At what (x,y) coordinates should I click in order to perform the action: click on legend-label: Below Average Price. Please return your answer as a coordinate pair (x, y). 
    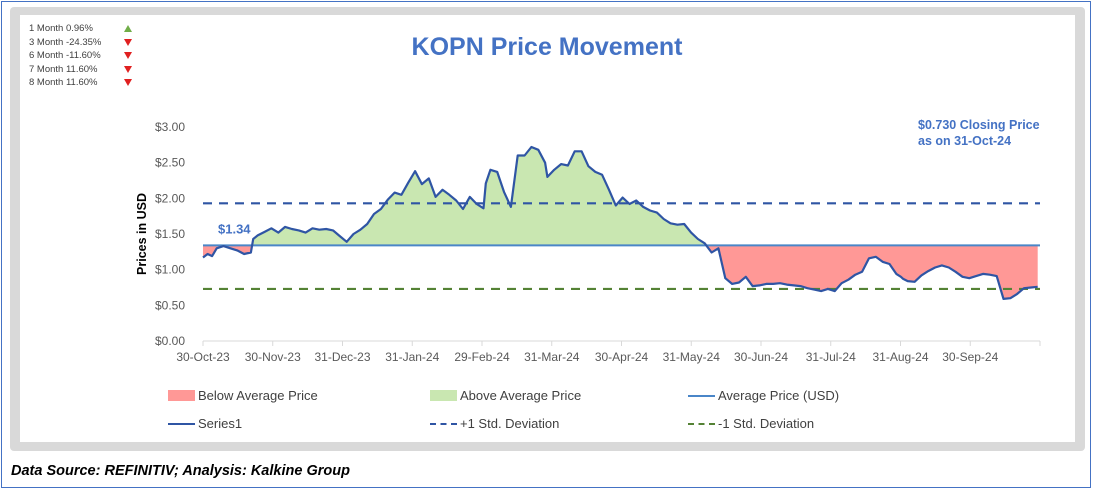
    Looking at the image, I should click on (258, 395).